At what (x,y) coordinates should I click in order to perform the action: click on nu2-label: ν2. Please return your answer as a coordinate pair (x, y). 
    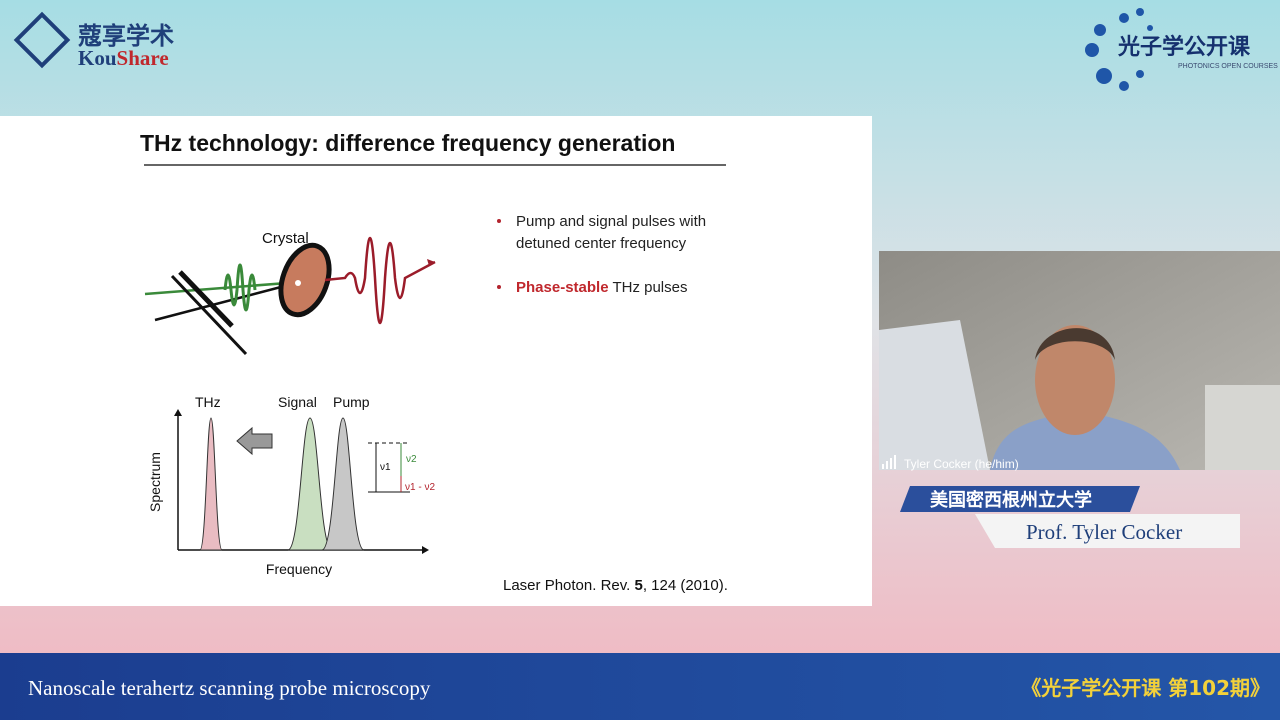
    Looking at the image, I should click on (411, 459).